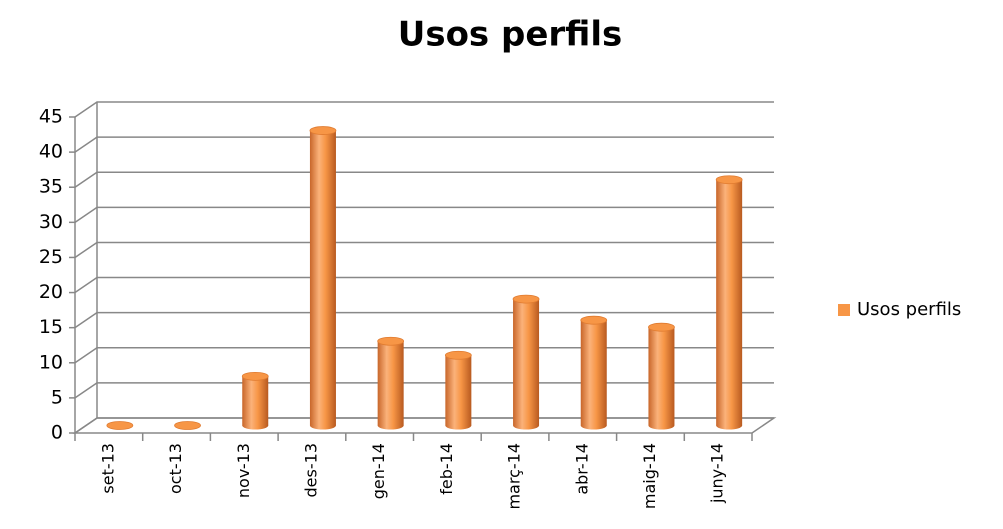  I want to click on x-tick-label: nov-13, so click(243, 470).